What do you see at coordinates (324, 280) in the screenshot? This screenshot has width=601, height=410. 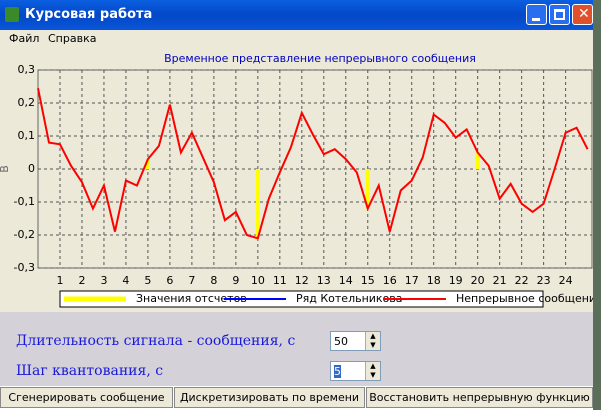 I see `x-tick-label: 13` at bounding box center [324, 280].